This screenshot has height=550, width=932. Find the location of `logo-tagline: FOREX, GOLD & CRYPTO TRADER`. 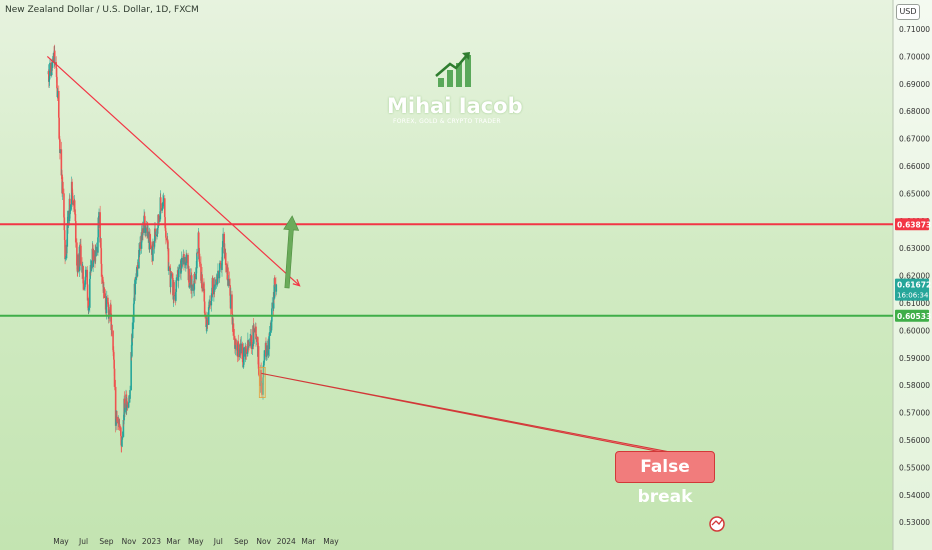

logo-tagline: FOREX, GOLD & CRYPTO TRADER is located at coordinates (447, 121).